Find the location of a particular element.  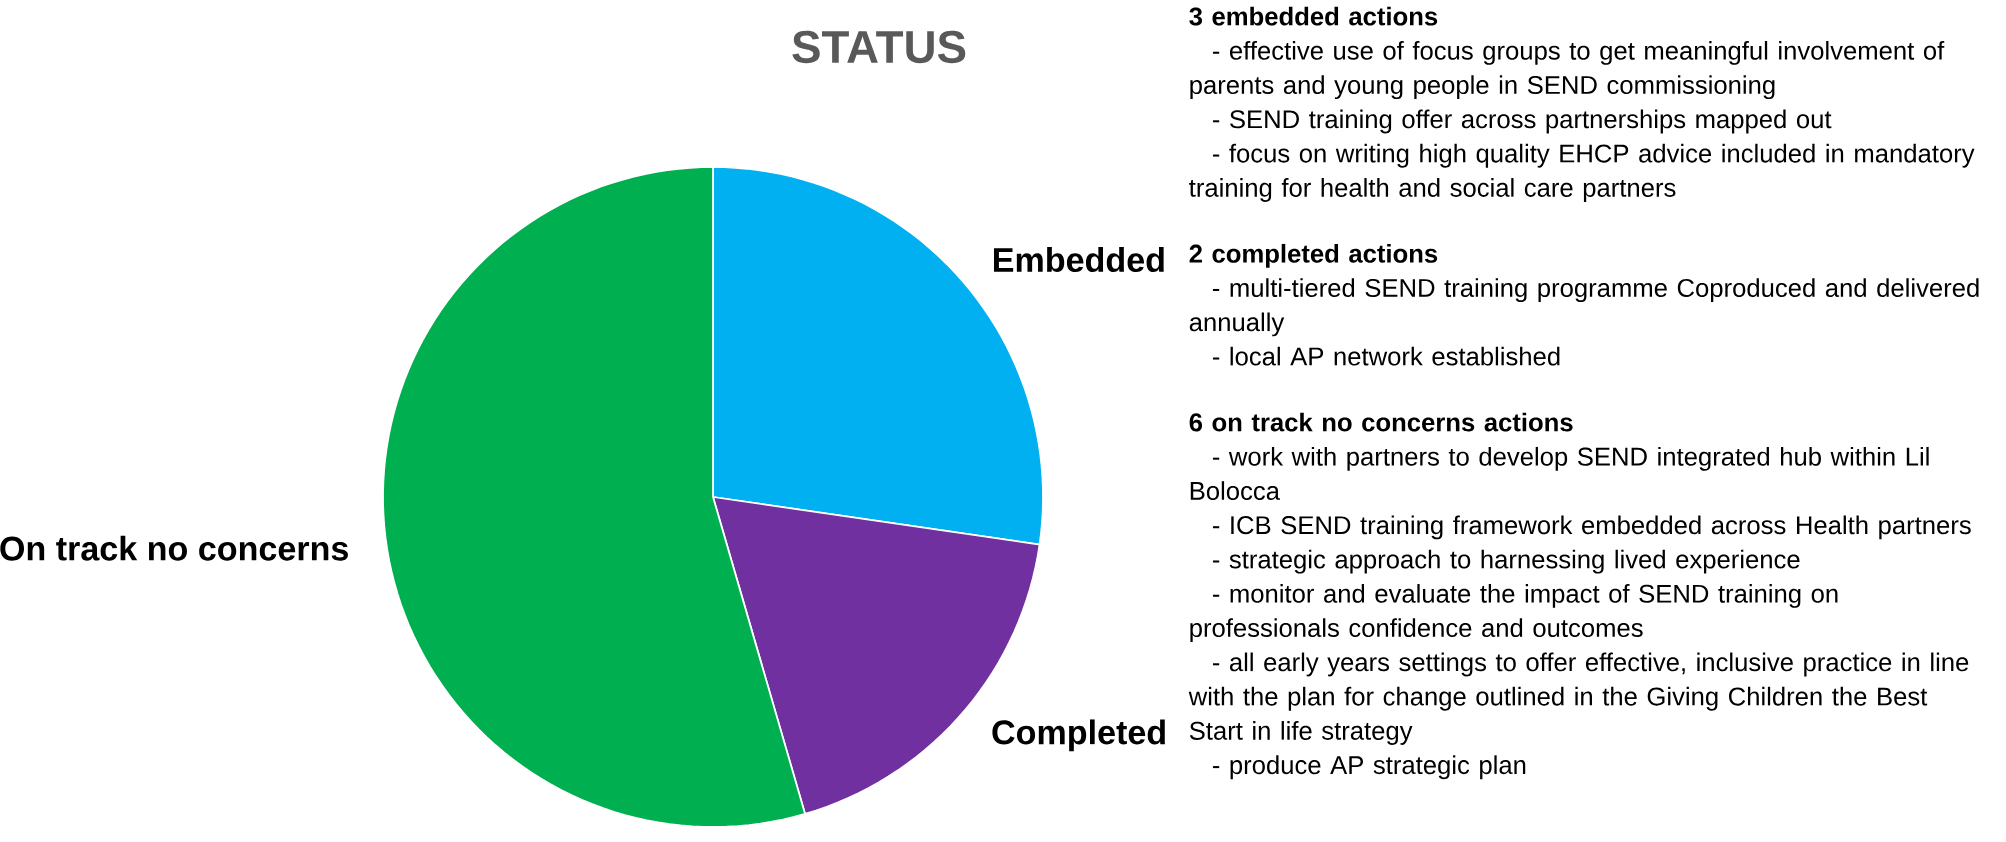

text: - effective use of focus groups to get meaningful involvement of parents and young people in SEND commissioning is located at coordinates (1567, 70).